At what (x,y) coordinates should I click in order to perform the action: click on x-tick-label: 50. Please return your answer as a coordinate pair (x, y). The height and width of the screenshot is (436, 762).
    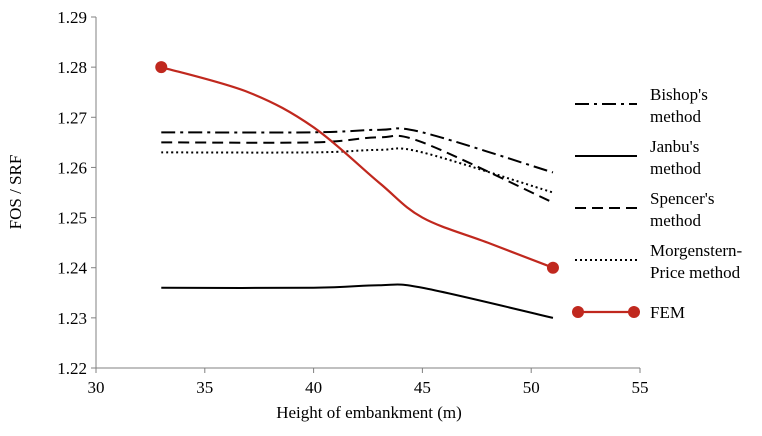
    Looking at the image, I should click on (531, 387).